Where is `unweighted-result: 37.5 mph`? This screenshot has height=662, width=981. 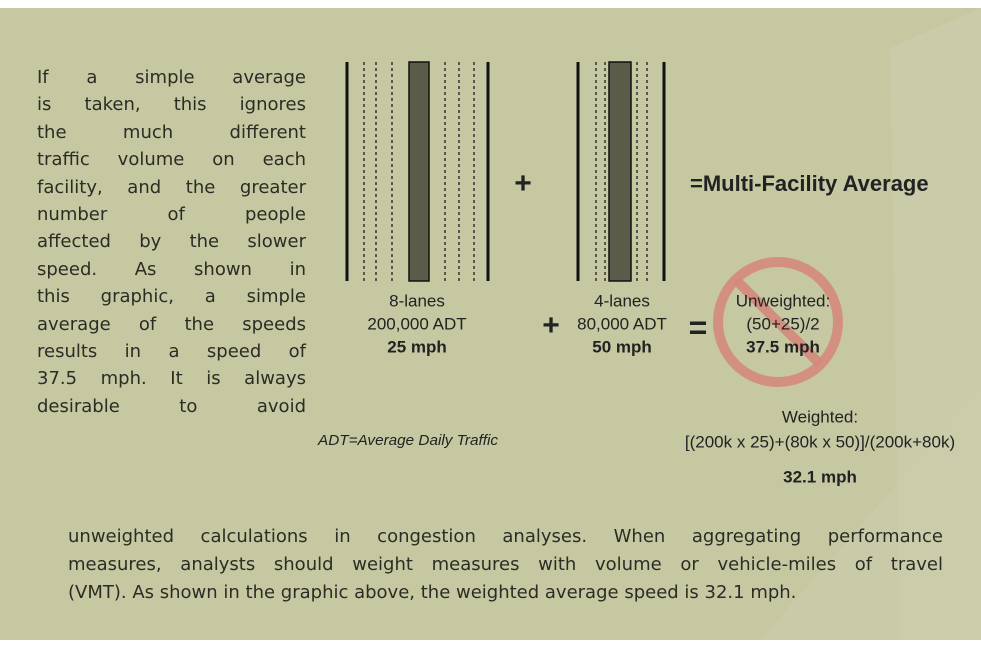 unweighted-result: 37.5 mph is located at coordinates (783, 346).